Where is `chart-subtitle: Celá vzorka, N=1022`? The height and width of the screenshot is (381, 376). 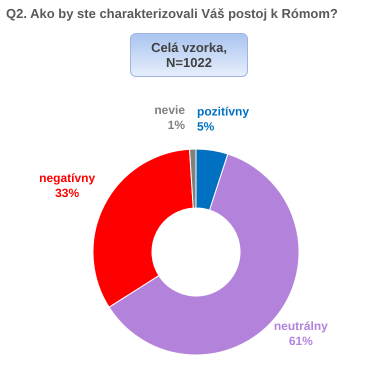 chart-subtitle: Celá vzorka, N=1022 is located at coordinates (189, 55).